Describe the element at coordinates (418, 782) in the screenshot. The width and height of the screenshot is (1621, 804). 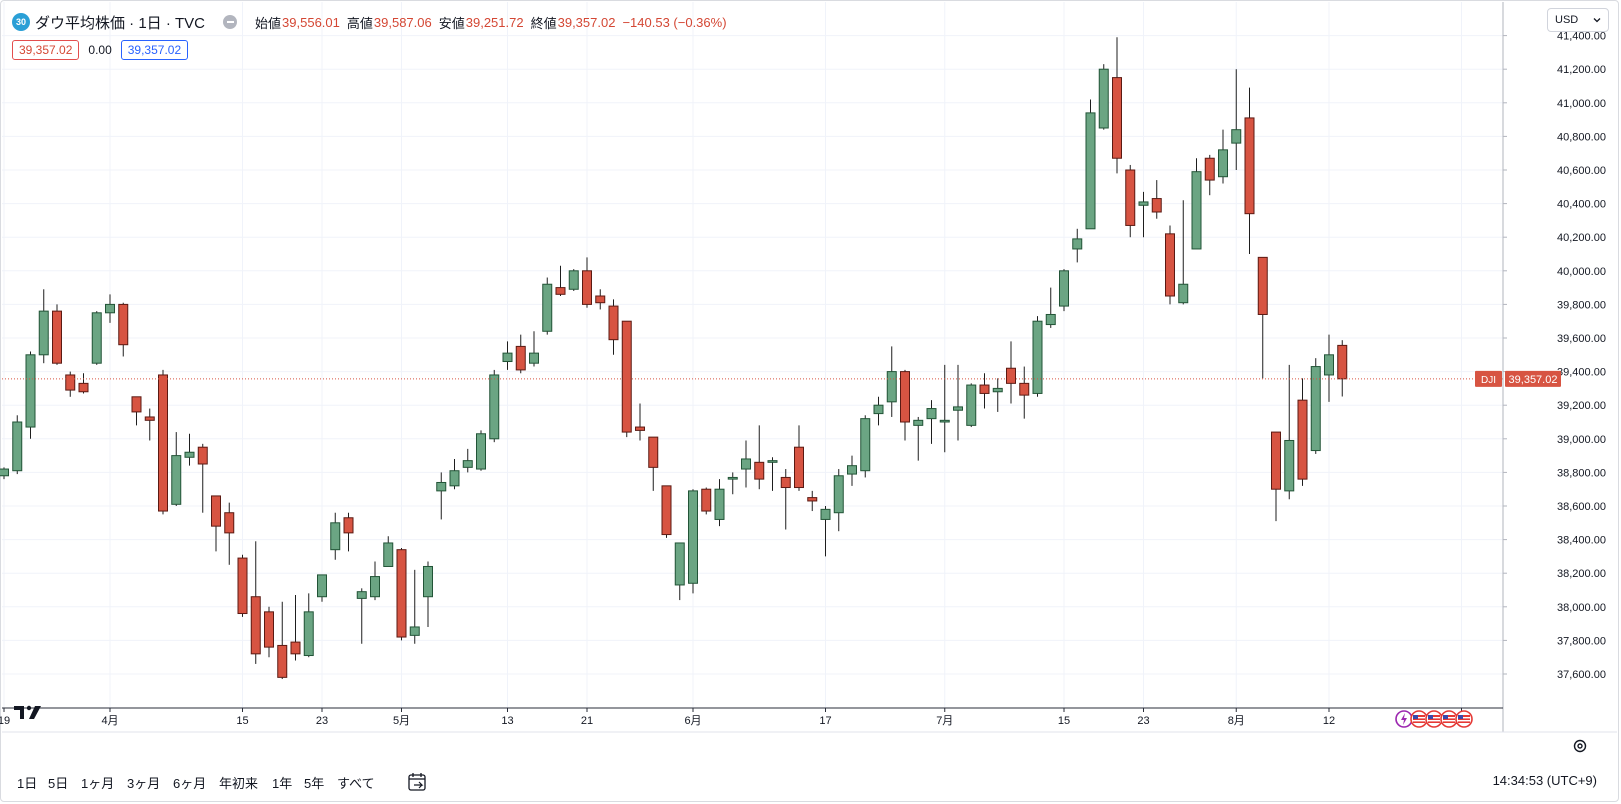
I see `calendar-goto-icon` at that location.